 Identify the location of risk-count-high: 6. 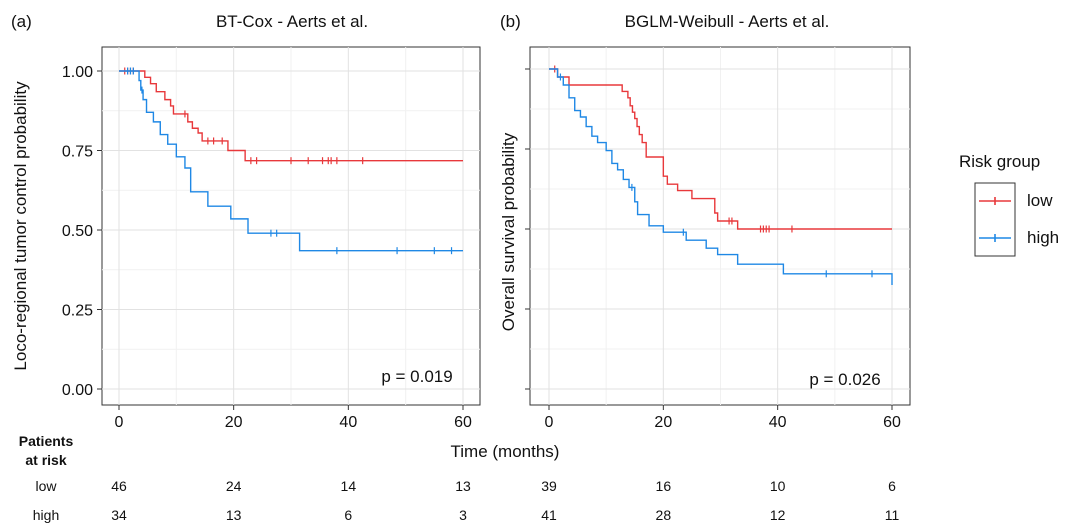
(348, 515).